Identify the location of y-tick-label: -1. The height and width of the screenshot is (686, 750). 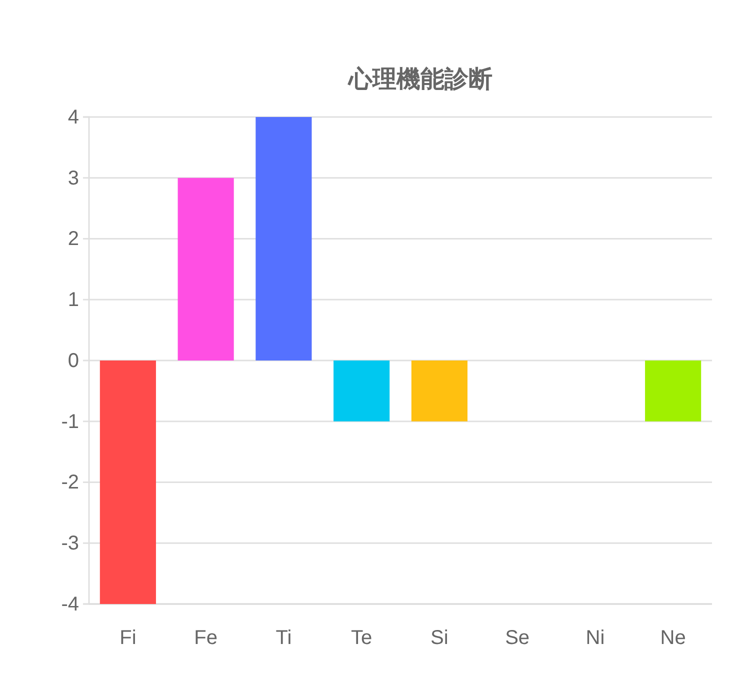
(70, 421).